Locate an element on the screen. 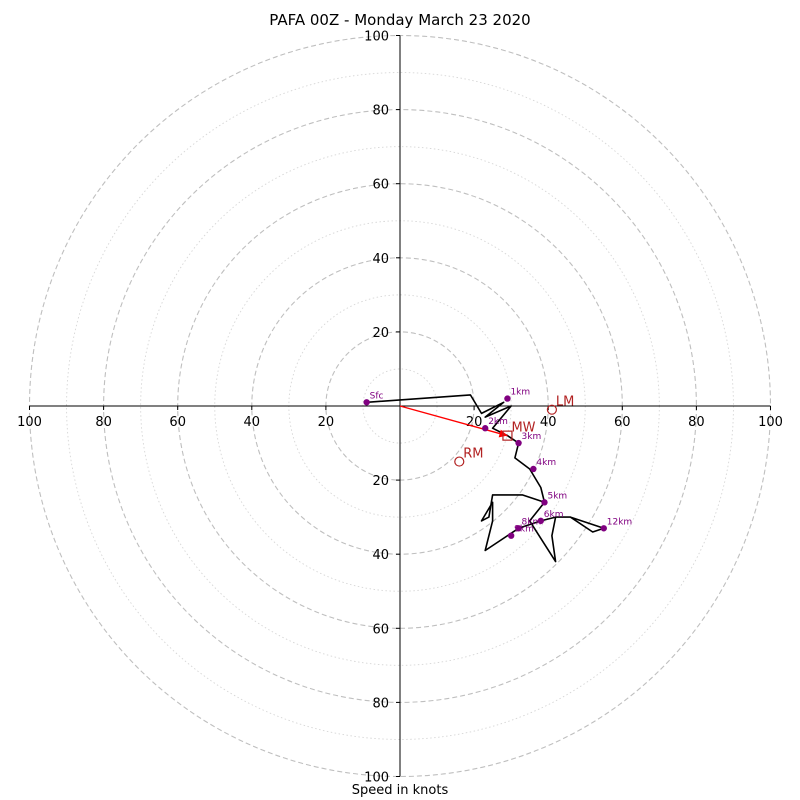 The image size is (800, 800). height-marker-sfc is located at coordinates (366, 402).